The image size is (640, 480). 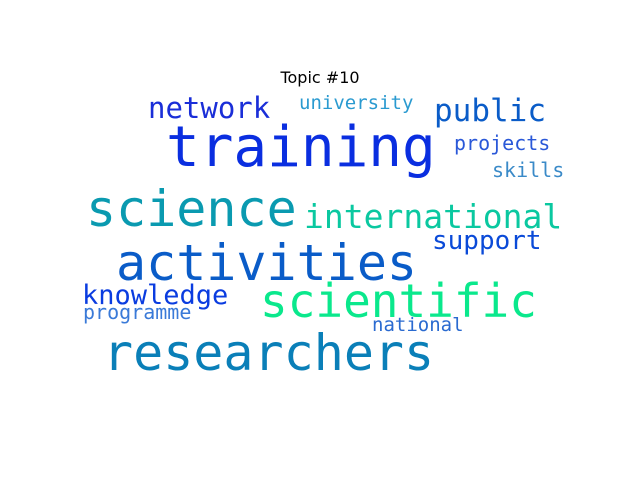 What do you see at coordinates (490, 111) in the screenshot?
I see `word-public: public` at bounding box center [490, 111].